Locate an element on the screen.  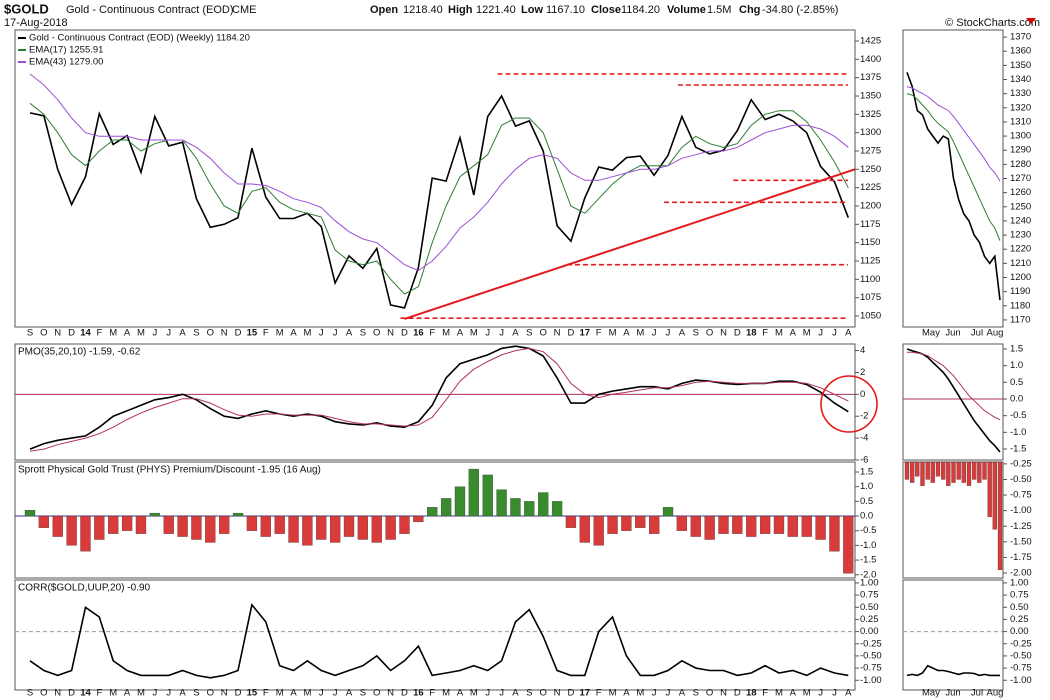
y-tick-label: 1.00 is located at coordinates (869, 582).